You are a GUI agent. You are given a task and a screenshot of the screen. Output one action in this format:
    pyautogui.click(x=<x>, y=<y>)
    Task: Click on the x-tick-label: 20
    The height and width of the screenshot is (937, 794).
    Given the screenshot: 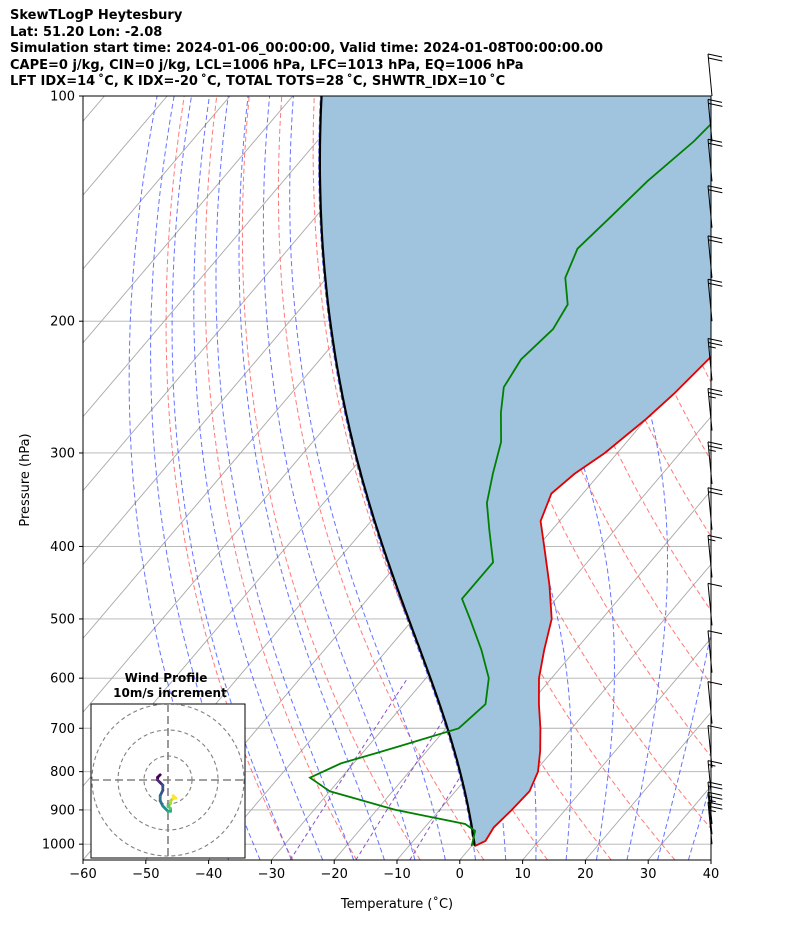 What is the action you would take?
    pyautogui.click(x=585, y=874)
    